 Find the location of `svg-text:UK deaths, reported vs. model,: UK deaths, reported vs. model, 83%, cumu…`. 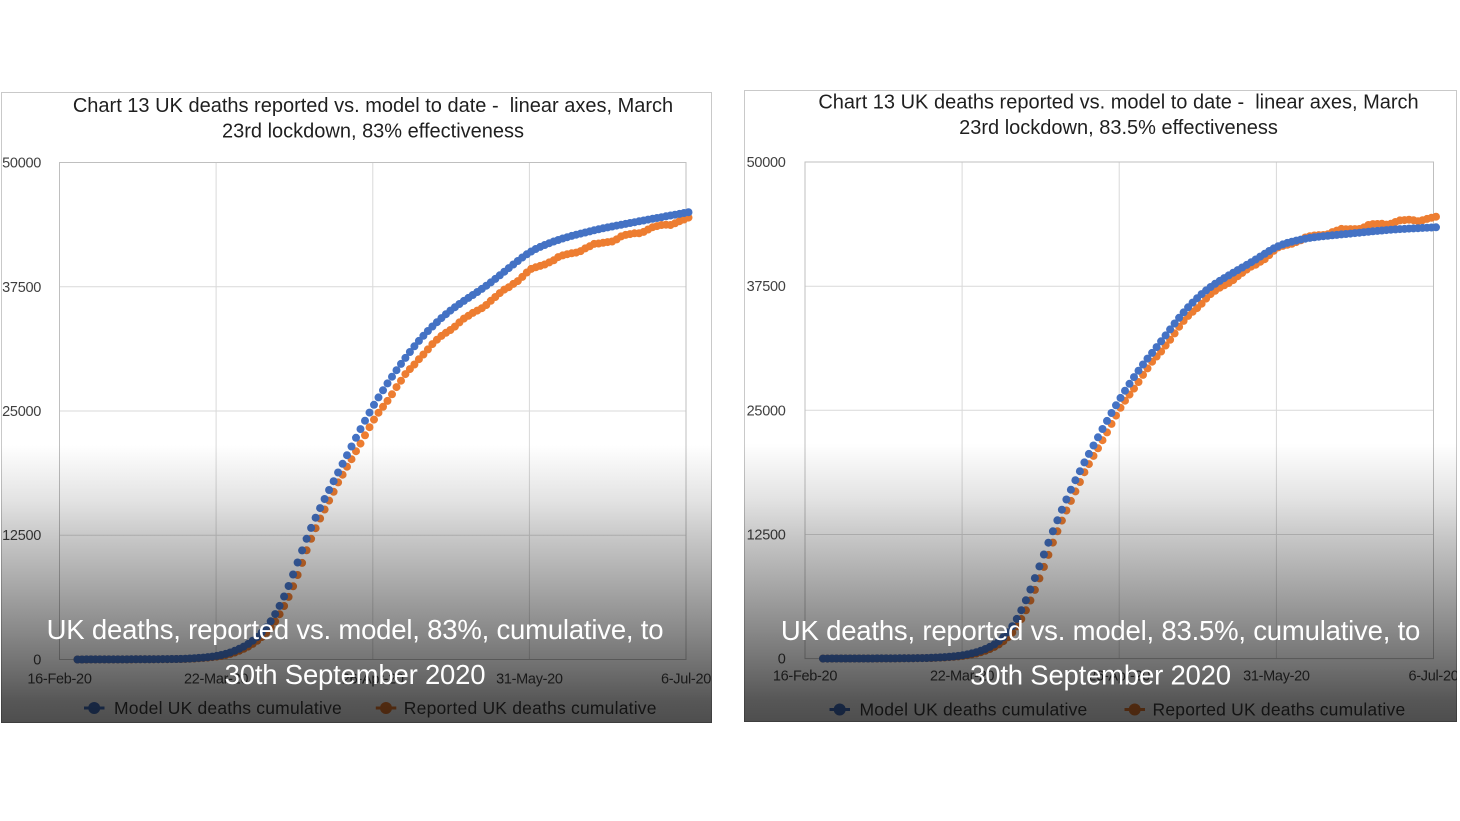

svg-text:UK deaths, reported vs. model,: UK deaths, reported vs. model, 83%, cumu… is located at coordinates (355, 629).